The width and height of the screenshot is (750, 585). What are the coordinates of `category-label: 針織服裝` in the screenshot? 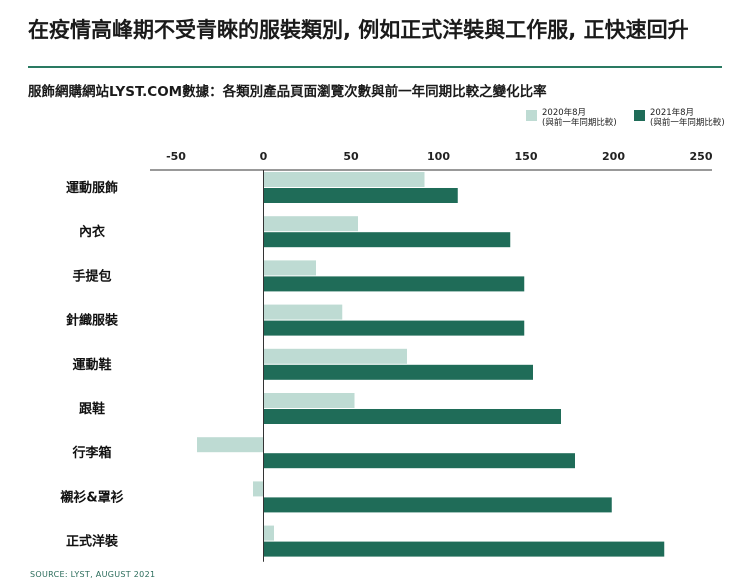 It's located at (92, 321).